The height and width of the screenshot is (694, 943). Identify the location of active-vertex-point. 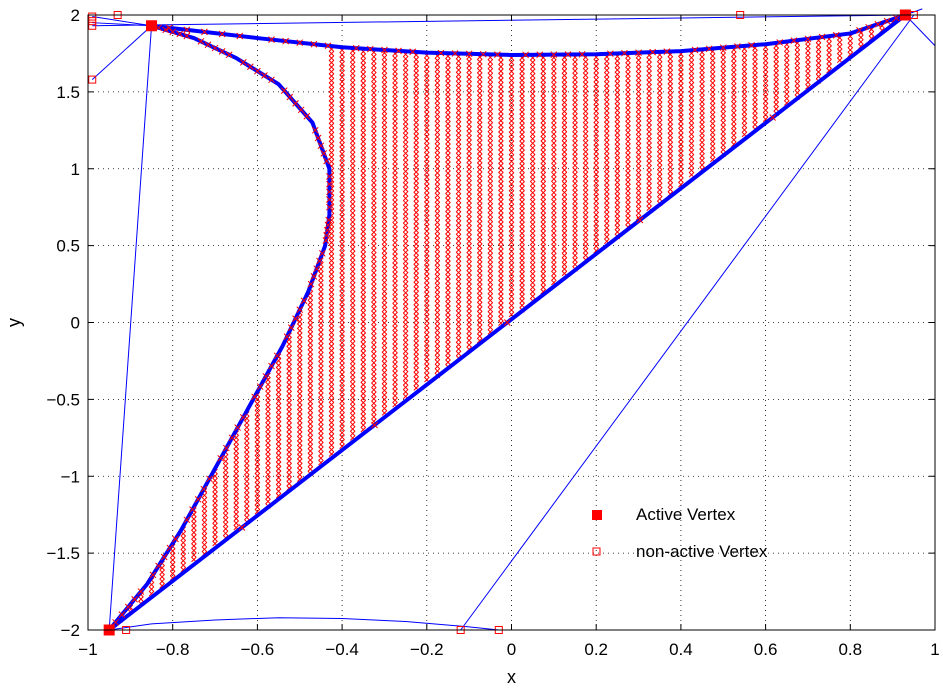
(152, 26).